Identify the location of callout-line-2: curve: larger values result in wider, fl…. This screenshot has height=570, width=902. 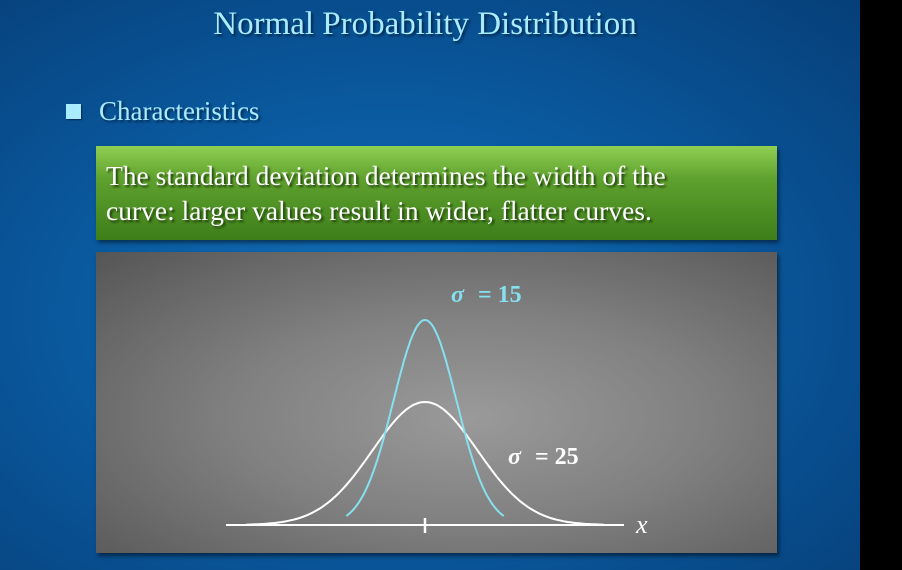
(379, 210).